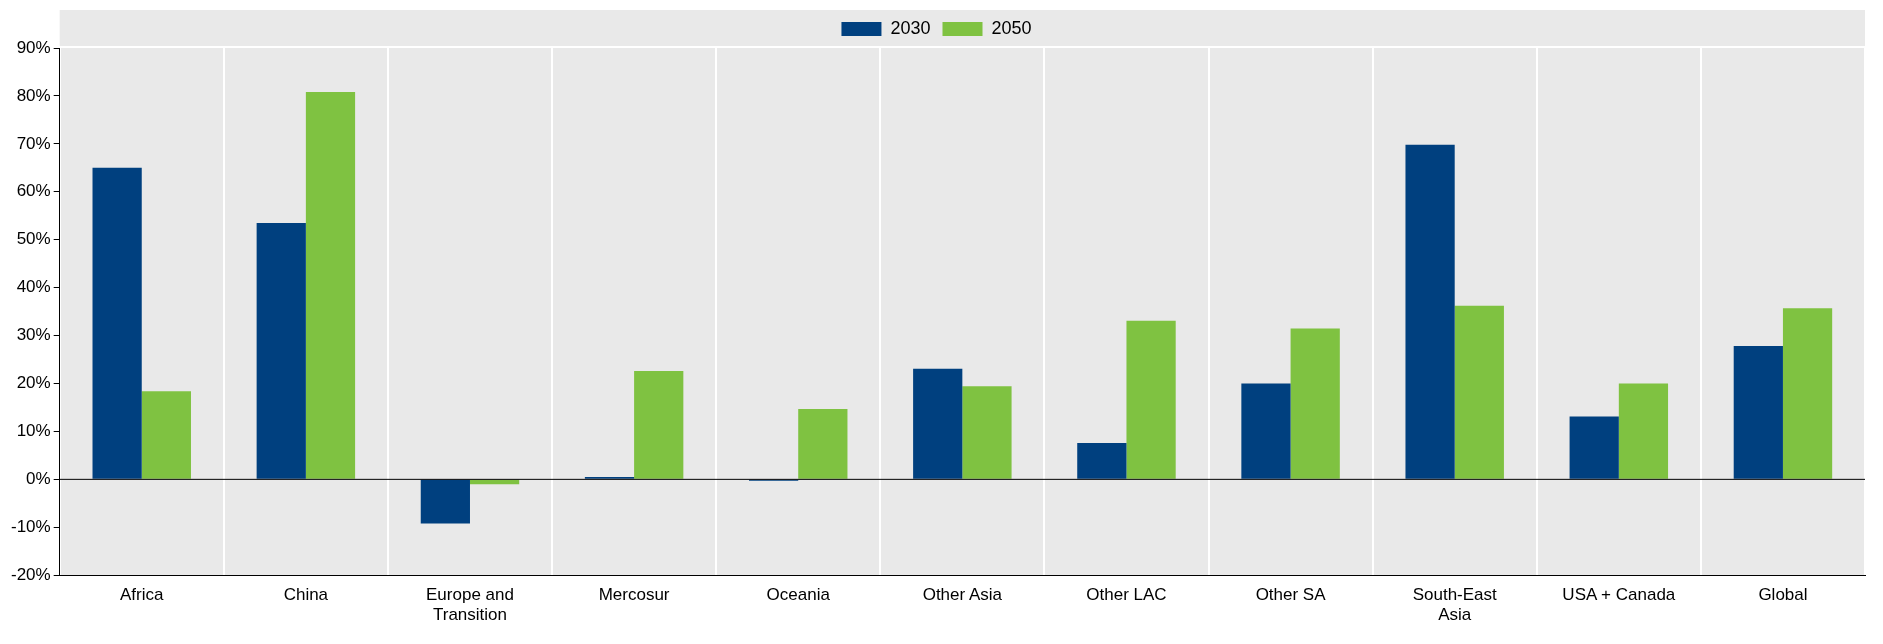 This screenshot has width=1883, height=644. What do you see at coordinates (33, 431) in the screenshot?
I see `y-tick-label: 10%` at bounding box center [33, 431].